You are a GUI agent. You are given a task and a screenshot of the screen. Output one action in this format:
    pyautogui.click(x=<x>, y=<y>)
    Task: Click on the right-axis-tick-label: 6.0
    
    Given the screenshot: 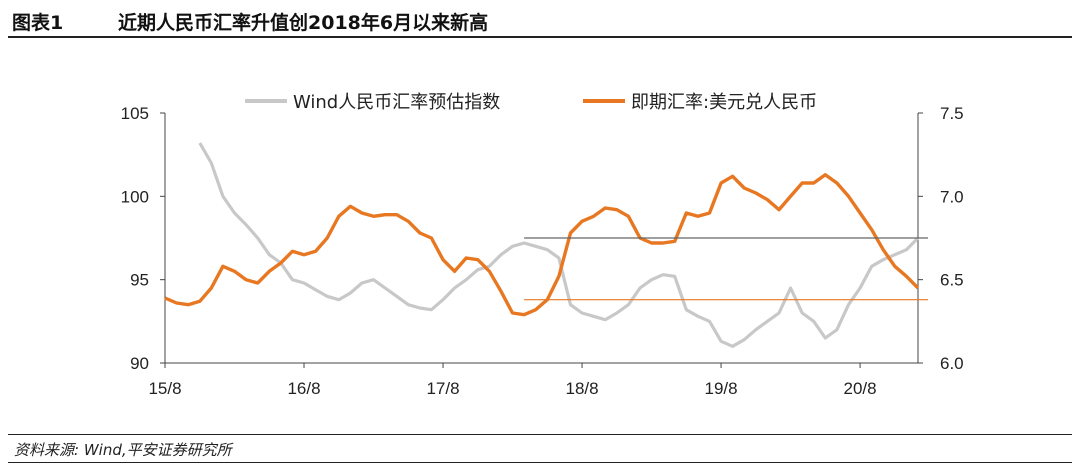 What is the action you would take?
    pyautogui.click(x=952, y=363)
    